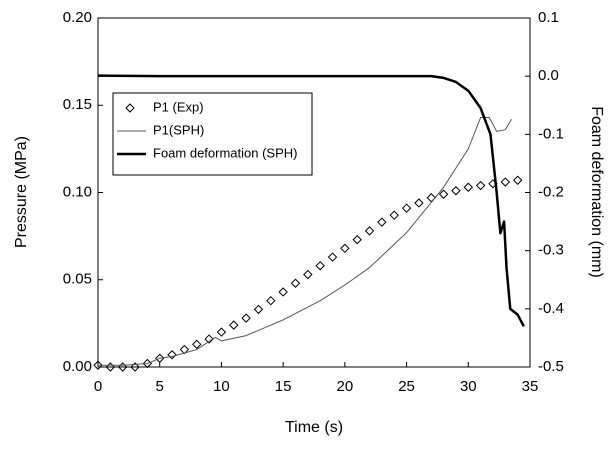 The height and width of the screenshot is (449, 610). Describe the element at coordinates (178, 129) in the screenshot. I see `legend-label: P1(SPH)` at that location.